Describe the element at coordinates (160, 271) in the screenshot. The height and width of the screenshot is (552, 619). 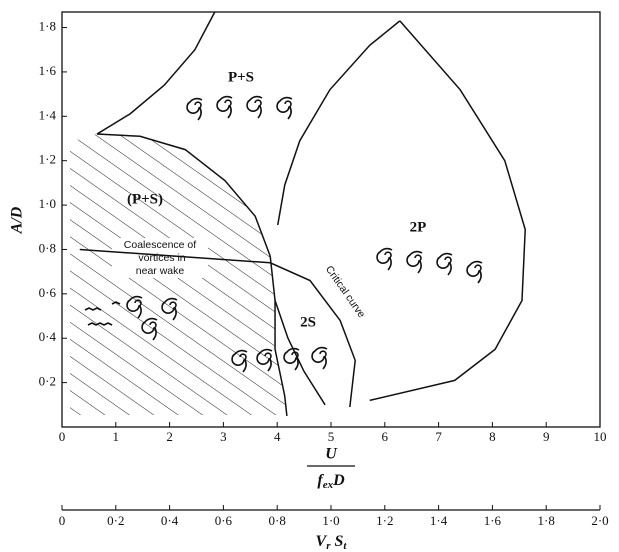
I see `note: near wake` at that location.